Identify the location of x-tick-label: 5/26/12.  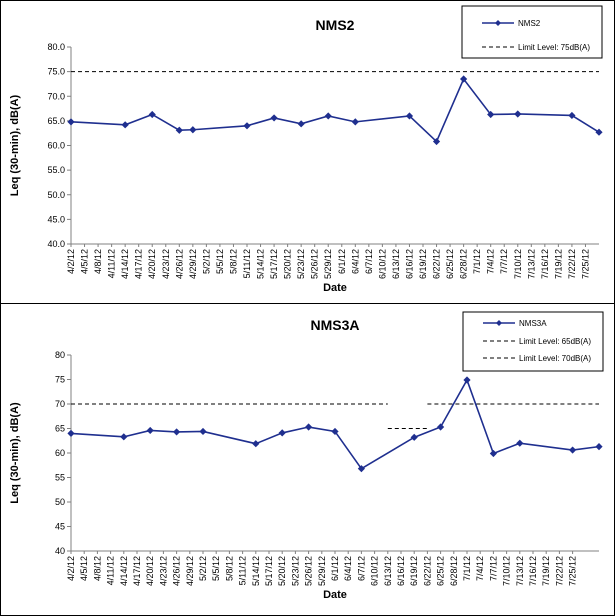
(309, 571).